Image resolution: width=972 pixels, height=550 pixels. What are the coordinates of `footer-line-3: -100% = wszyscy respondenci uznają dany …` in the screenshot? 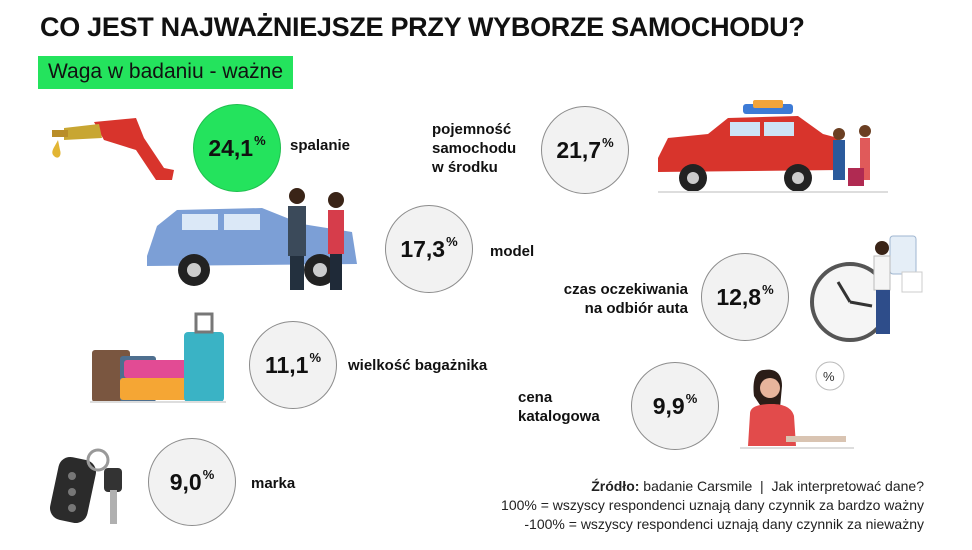 It's located at (724, 524).